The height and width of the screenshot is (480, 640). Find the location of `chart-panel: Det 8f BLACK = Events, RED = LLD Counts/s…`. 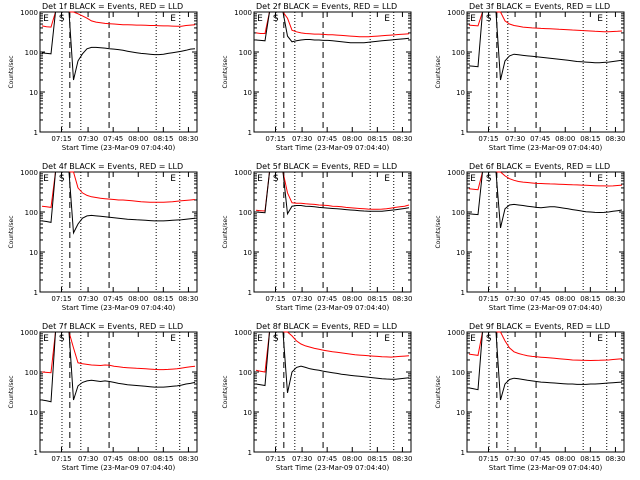

chart-panel: Det 8f BLACK = Events, RED = LLD Counts/s… is located at coordinates (317, 397).